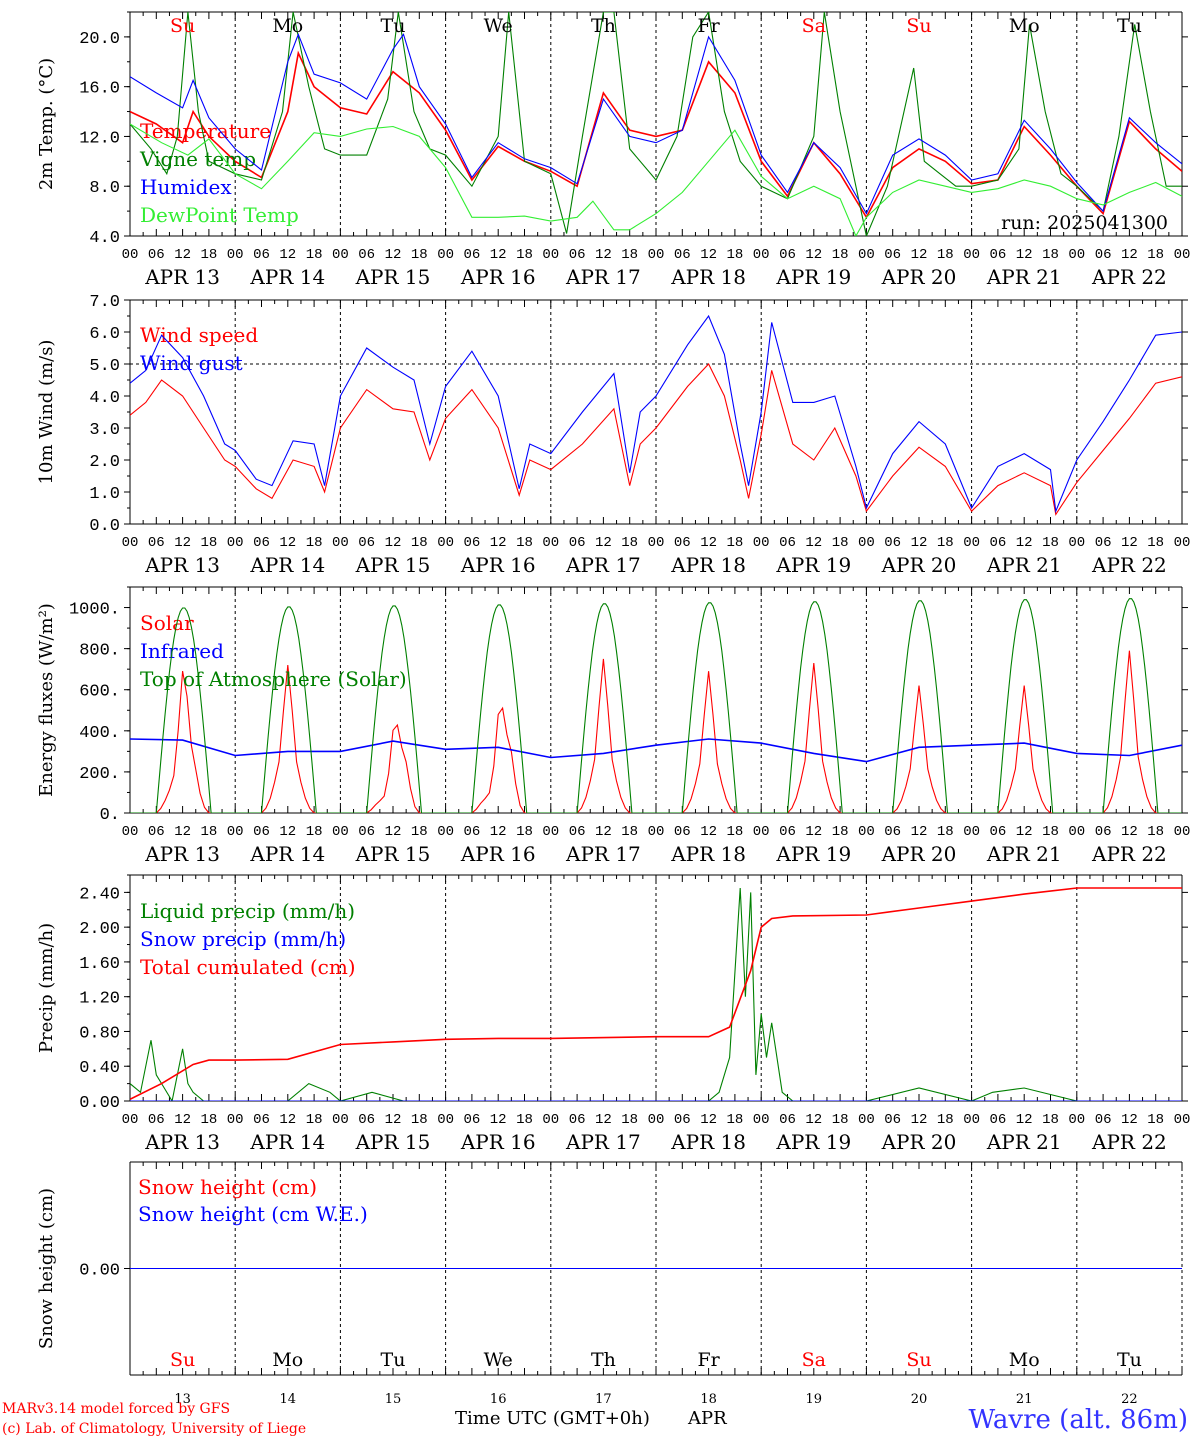  I want to click on y-tick-label: 4.0, so click(104, 398).